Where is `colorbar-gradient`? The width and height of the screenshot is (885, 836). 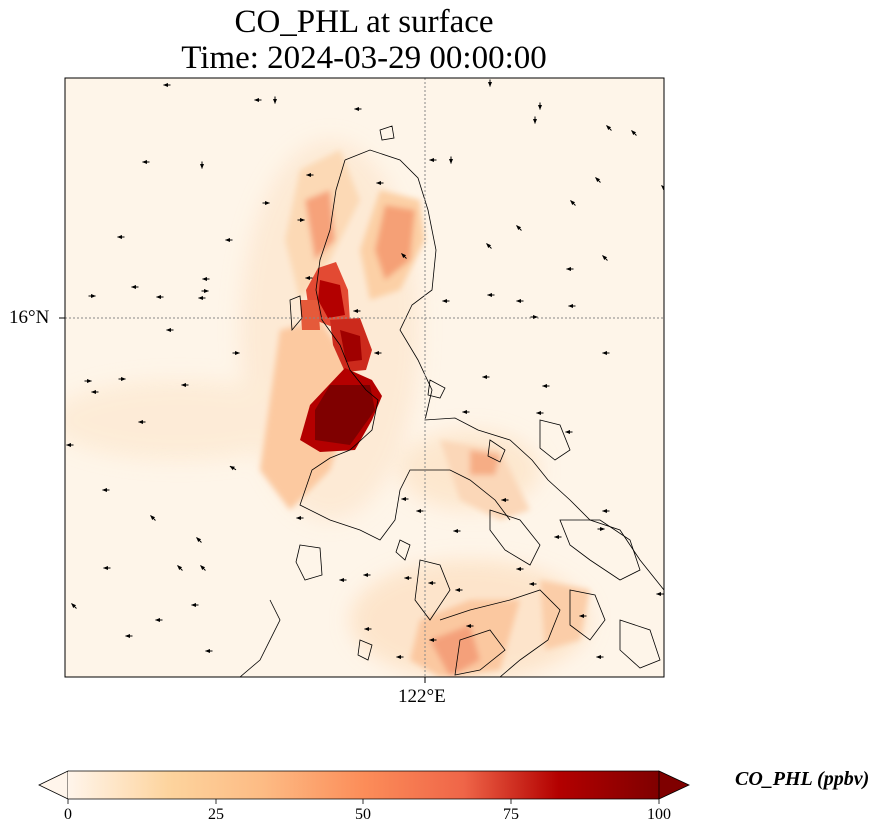 colorbar-gradient is located at coordinates (363, 785).